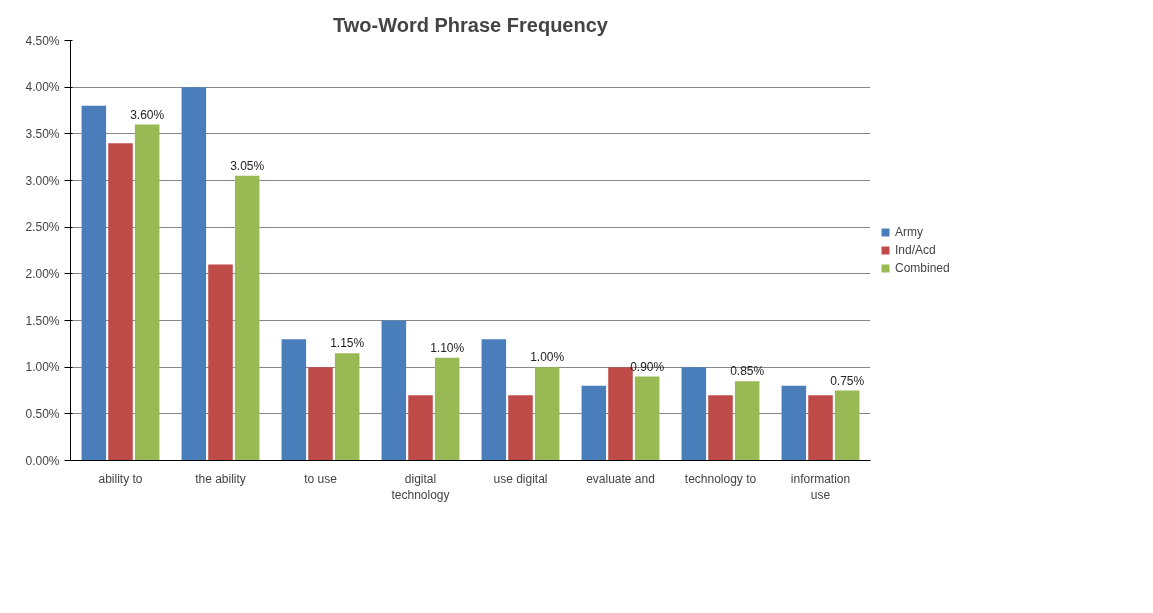 This screenshot has height=613, width=1153. I want to click on legend-label: Combined, so click(922, 268).